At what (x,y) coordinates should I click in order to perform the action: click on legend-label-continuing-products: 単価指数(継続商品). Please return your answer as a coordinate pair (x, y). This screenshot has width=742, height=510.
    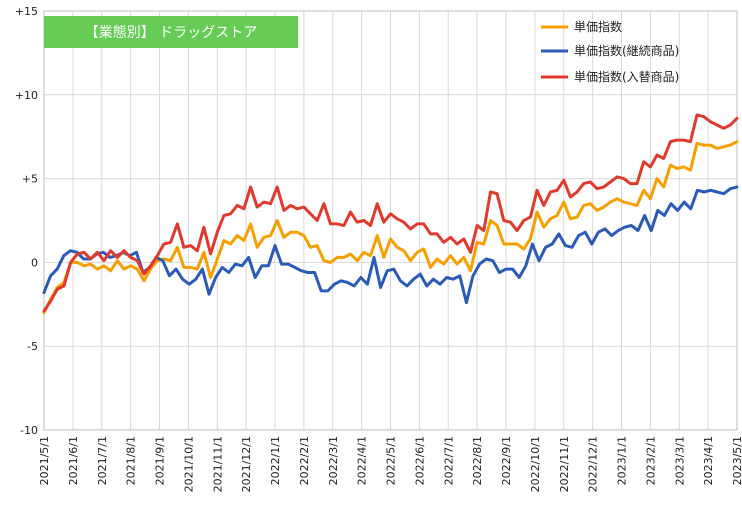
    Looking at the image, I should click on (626, 50).